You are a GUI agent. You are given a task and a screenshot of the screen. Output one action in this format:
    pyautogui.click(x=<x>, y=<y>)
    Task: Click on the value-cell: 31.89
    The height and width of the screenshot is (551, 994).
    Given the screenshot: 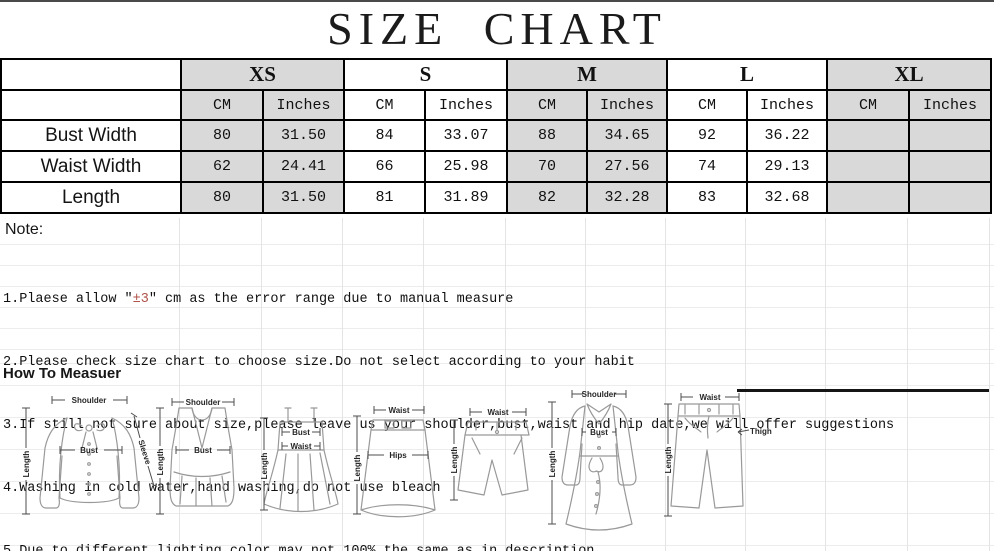 What is the action you would take?
    pyautogui.click(x=466, y=197)
    